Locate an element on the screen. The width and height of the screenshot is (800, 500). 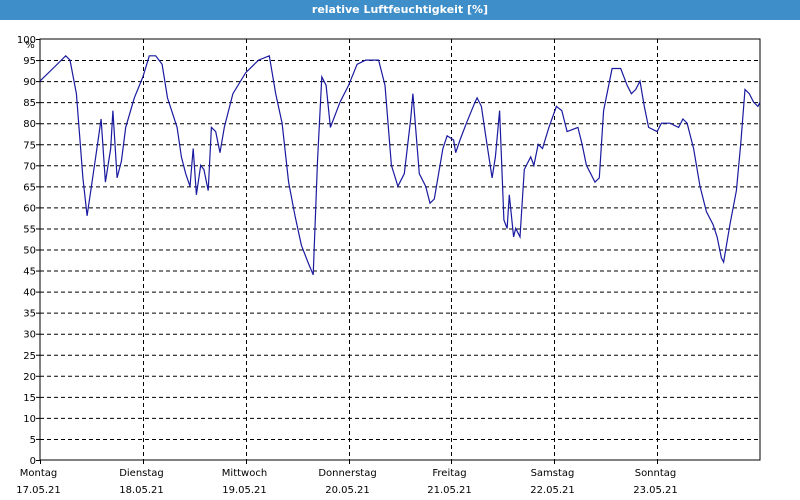
x-tick-day-label: Mittwoch is located at coordinates (244, 473).